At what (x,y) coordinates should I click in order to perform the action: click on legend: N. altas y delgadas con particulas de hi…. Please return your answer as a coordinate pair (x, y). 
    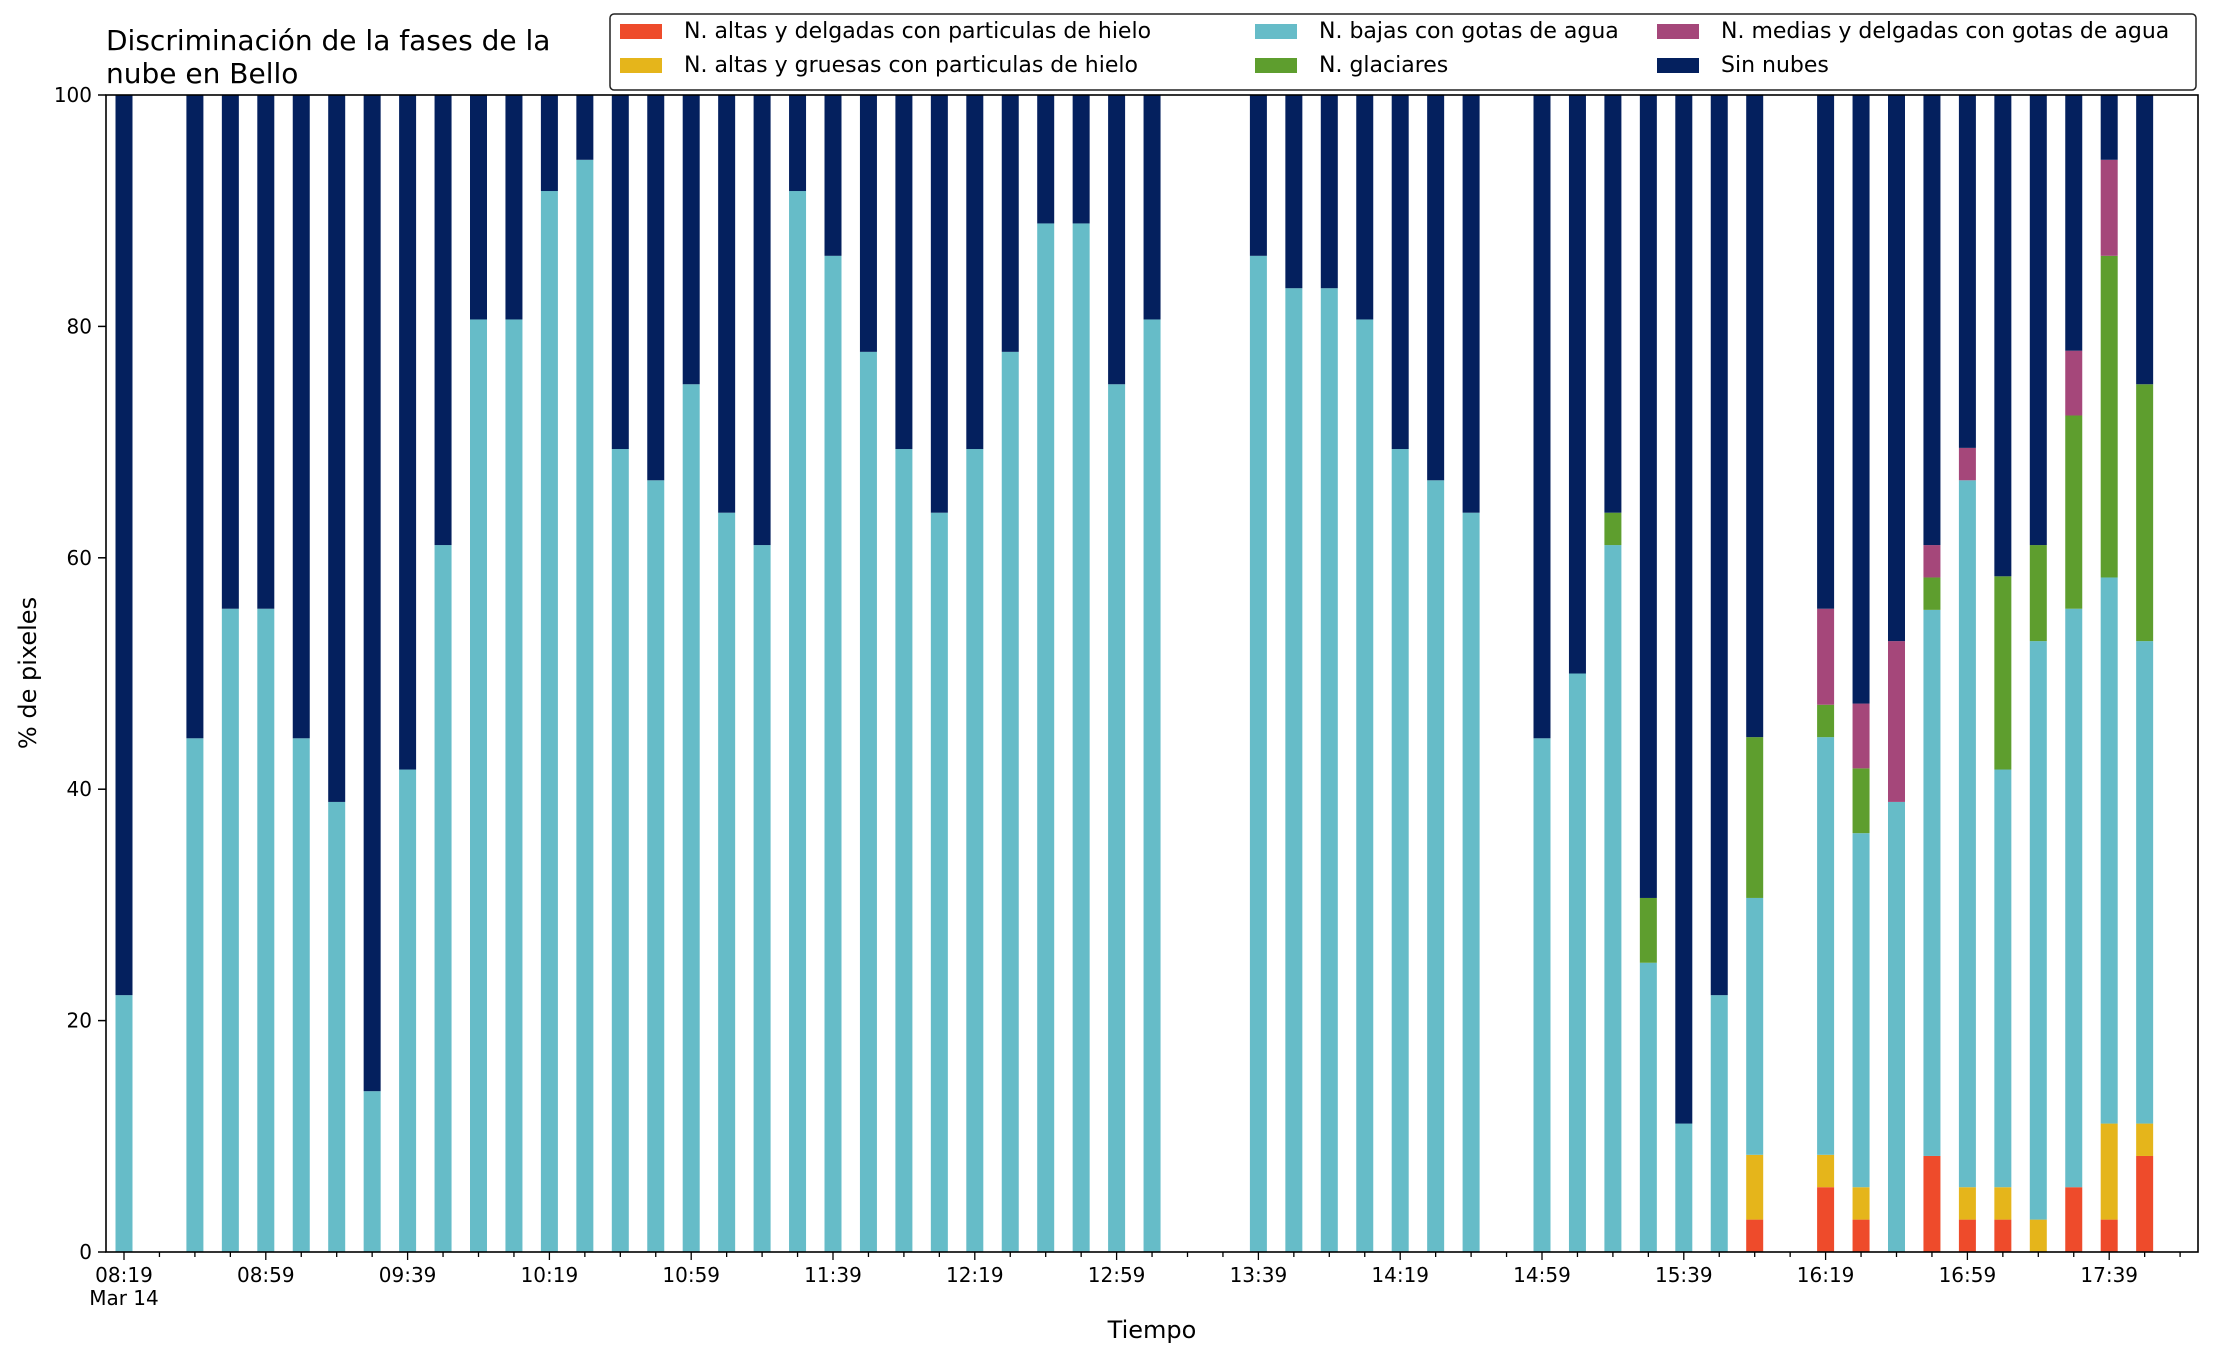
    Looking at the image, I should click on (1403, 52).